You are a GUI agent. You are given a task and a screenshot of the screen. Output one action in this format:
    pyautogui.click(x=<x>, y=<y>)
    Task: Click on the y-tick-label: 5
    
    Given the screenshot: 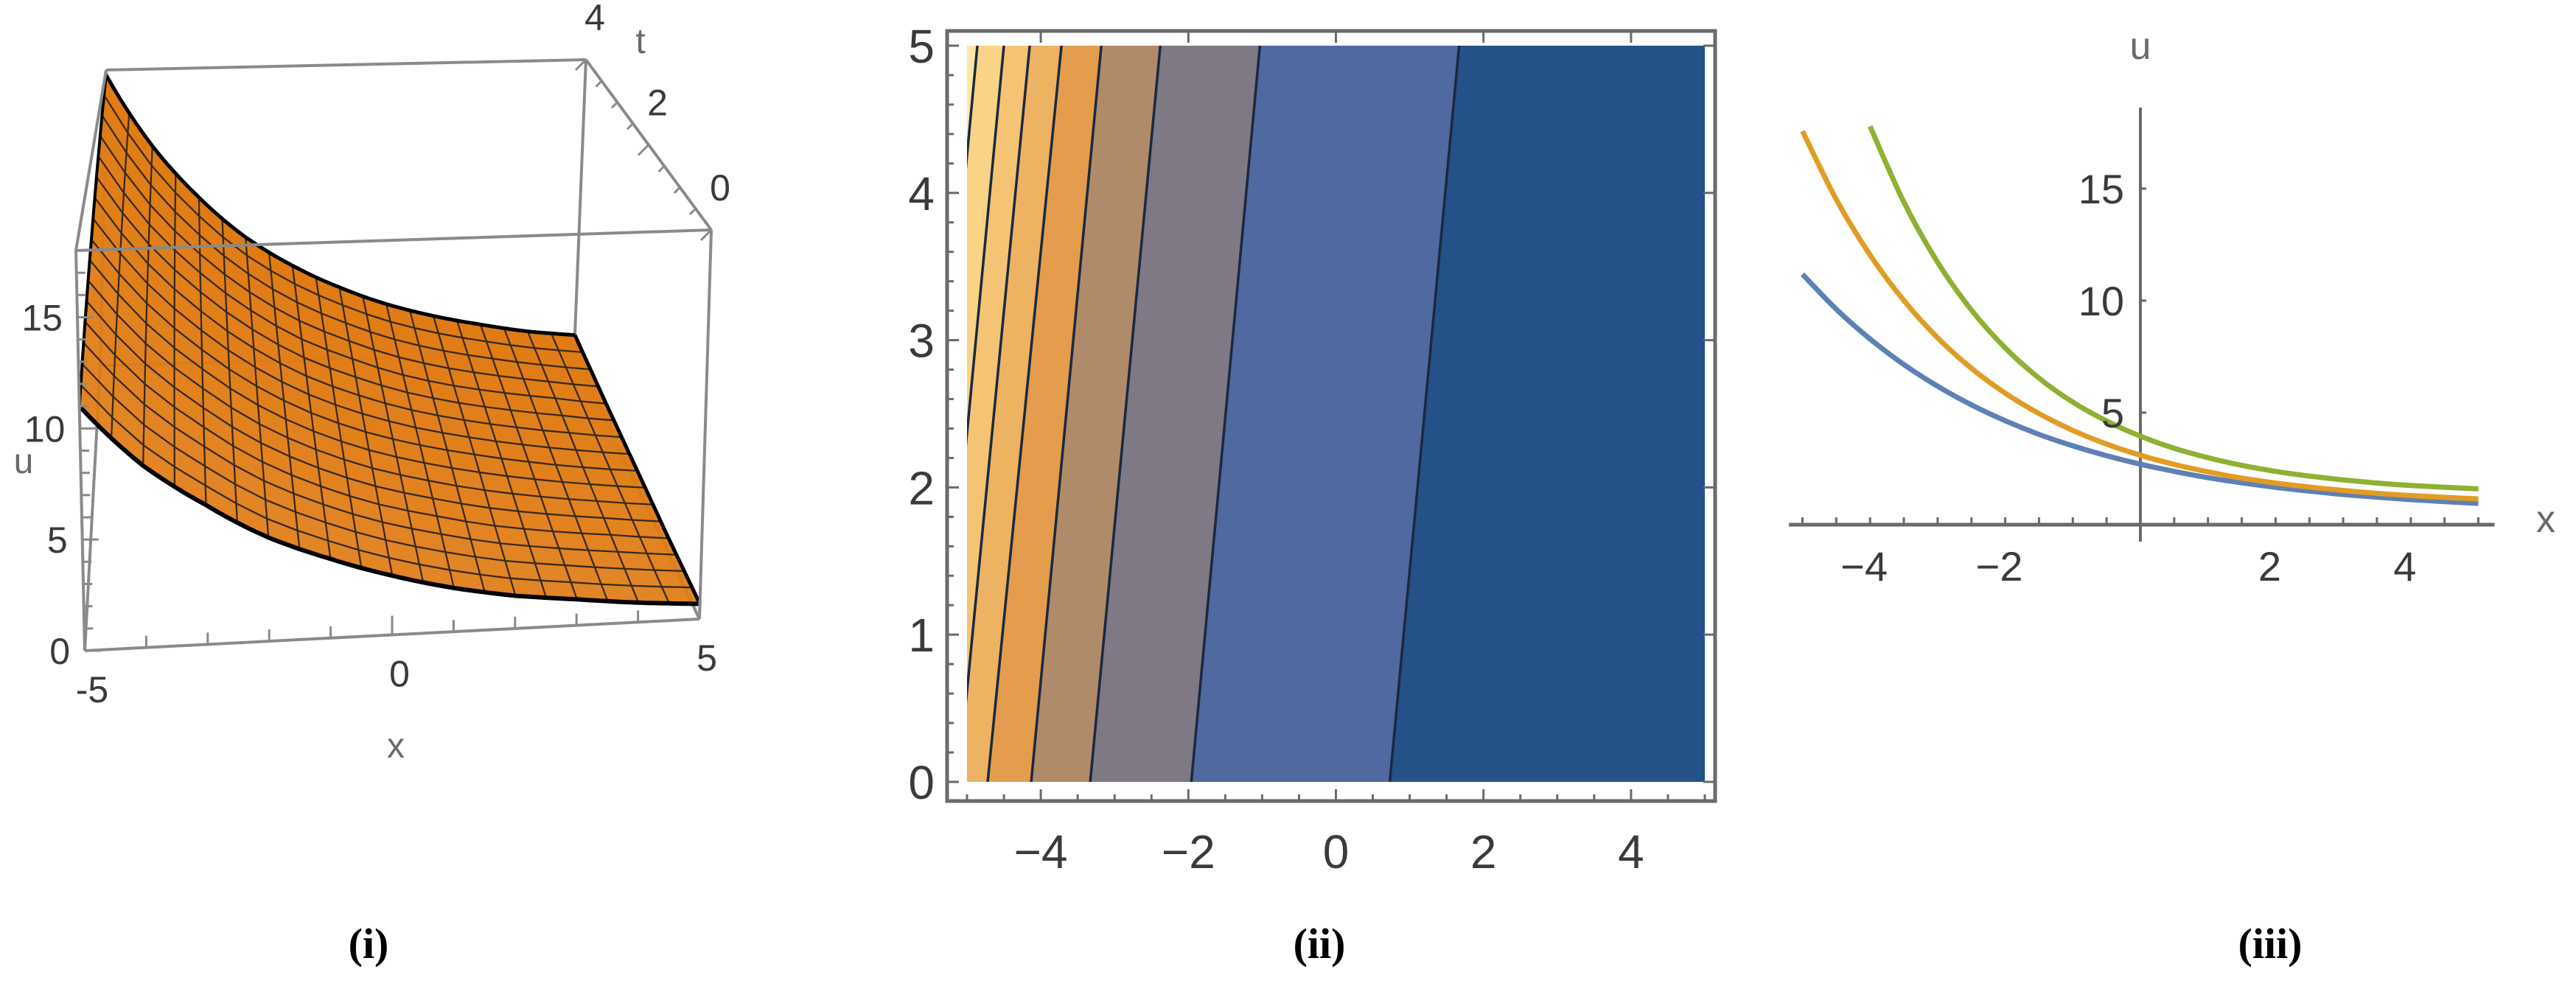 What is the action you would take?
    pyautogui.click(x=922, y=46)
    